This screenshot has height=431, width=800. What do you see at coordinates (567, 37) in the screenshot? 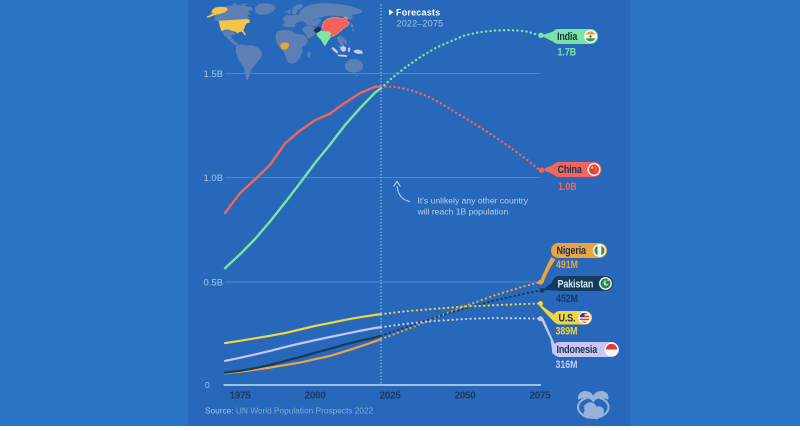
I see `svg-text: India` at bounding box center [567, 37].